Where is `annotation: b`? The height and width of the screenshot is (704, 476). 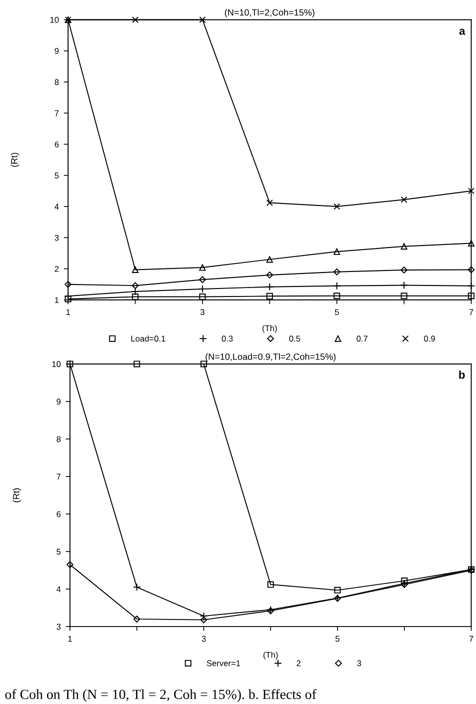 annotation: b is located at coordinates (462, 374).